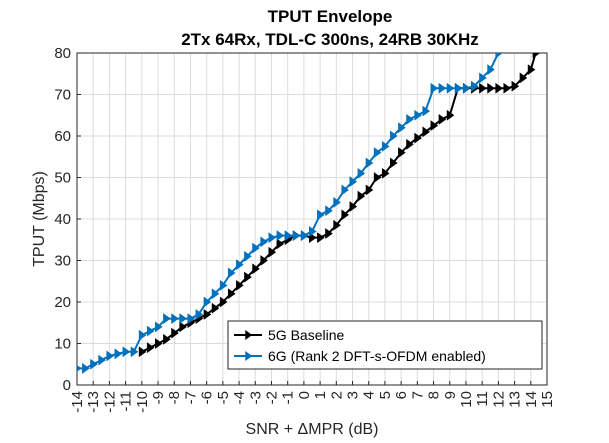 This screenshot has width=609, height=443. What do you see at coordinates (330, 16) in the screenshot?
I see `chart-title-line-1: TPUT Envelope` at bounding box center [330, 16].